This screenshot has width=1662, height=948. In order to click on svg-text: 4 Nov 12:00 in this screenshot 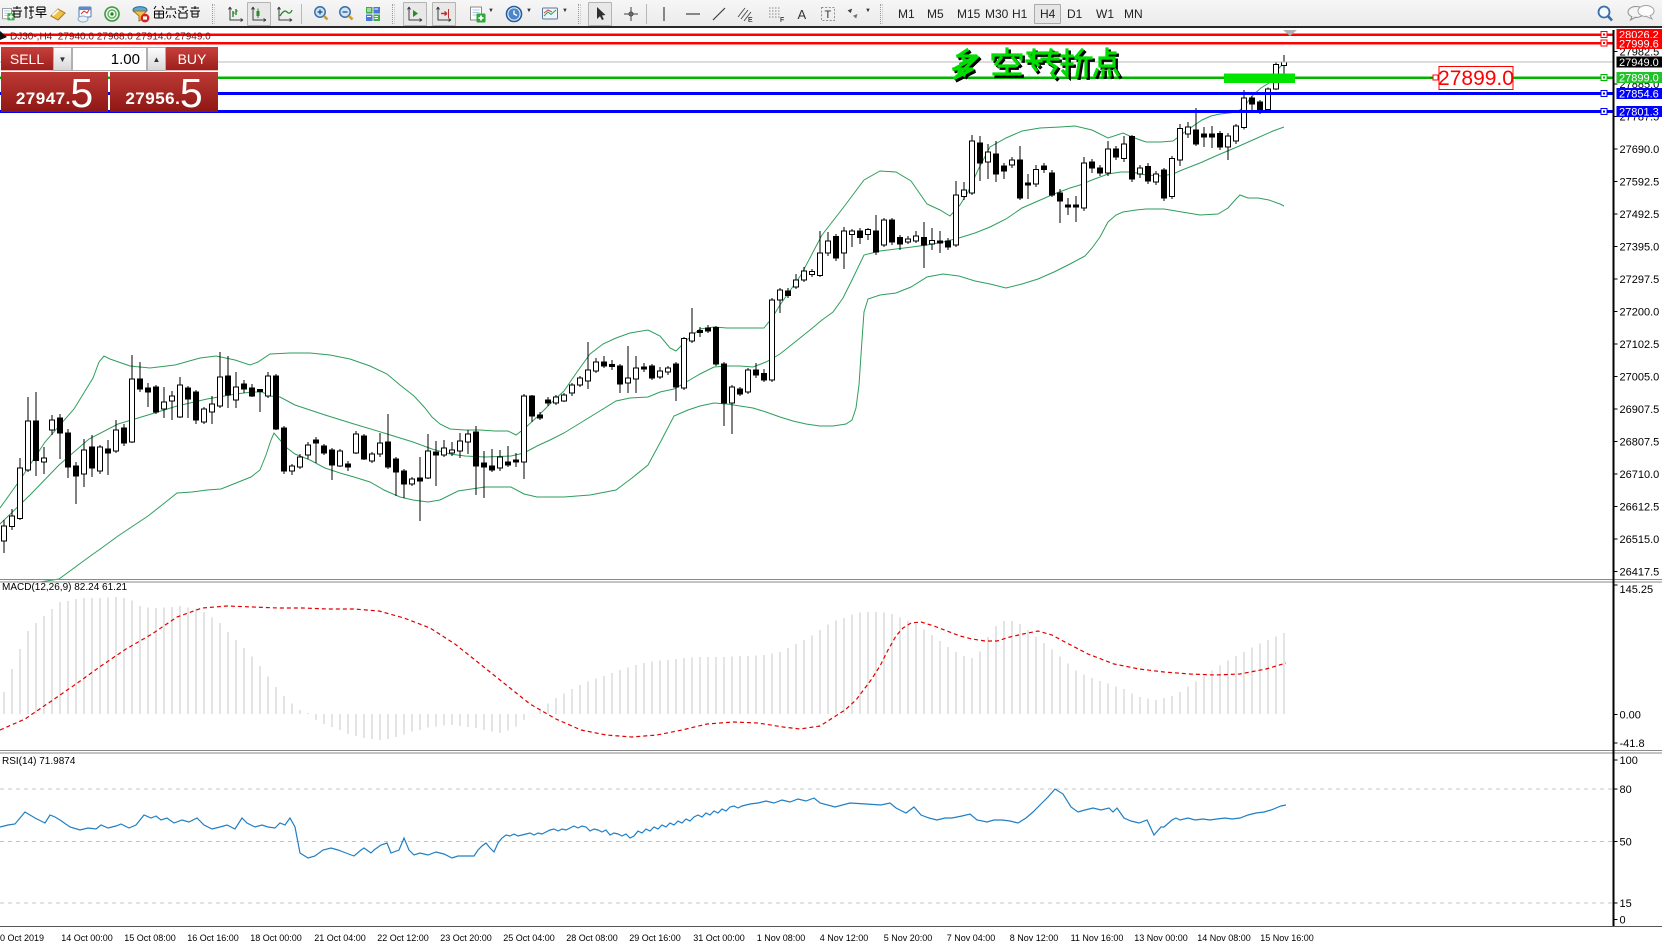, I will do `click(844, 938)`.